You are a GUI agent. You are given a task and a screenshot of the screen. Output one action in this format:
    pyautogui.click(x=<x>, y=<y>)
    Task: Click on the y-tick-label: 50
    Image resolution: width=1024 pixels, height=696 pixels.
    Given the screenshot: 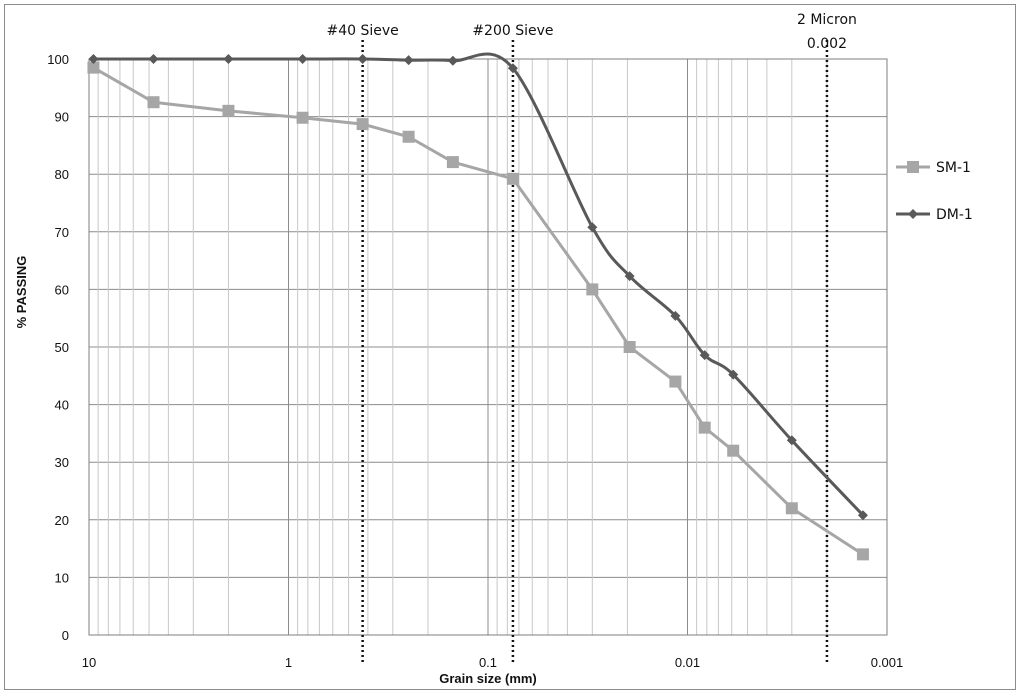 What is the action you would take?
    pyautogui.click(x=62, y=347)
    